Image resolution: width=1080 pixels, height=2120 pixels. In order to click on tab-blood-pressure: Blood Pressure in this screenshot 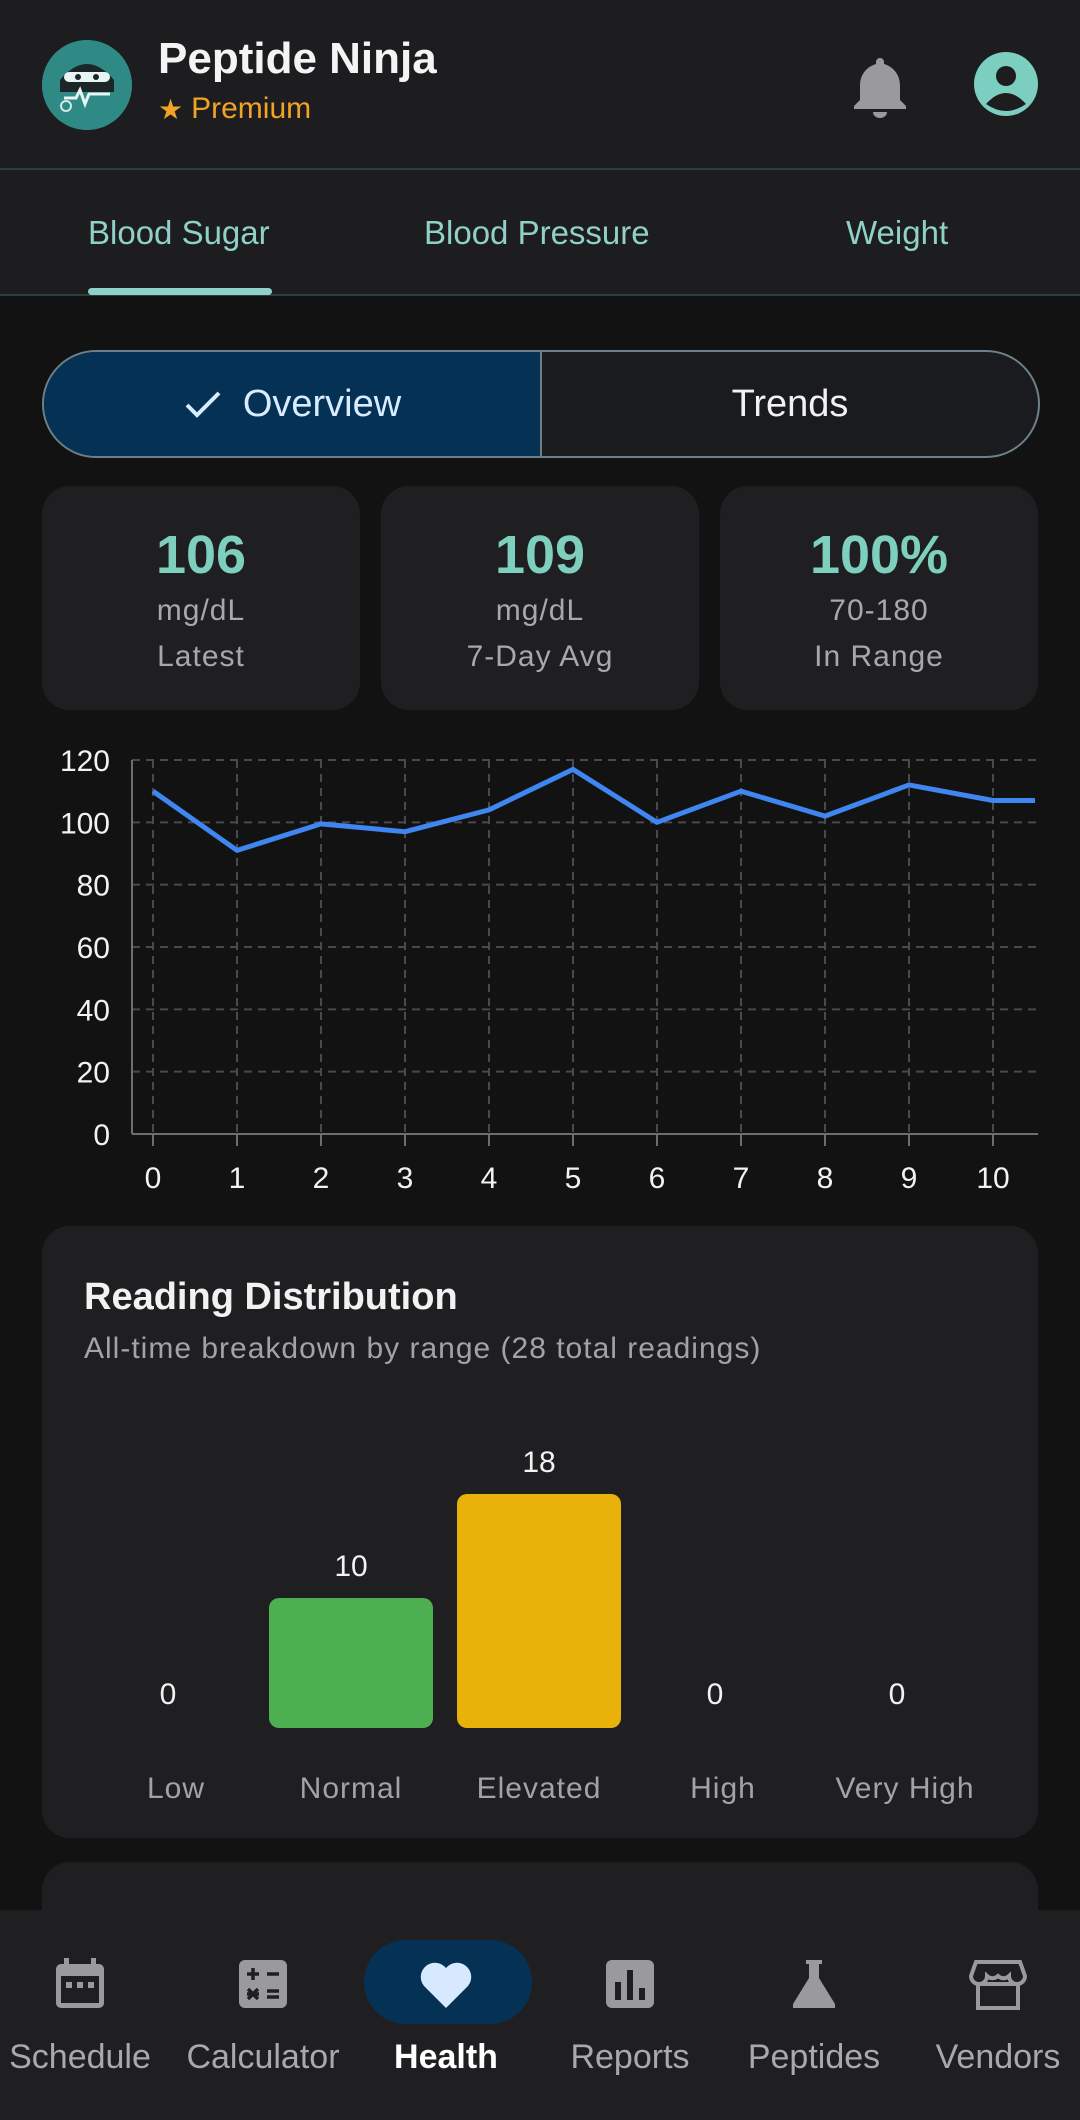, I will do `click(537, 232)`.